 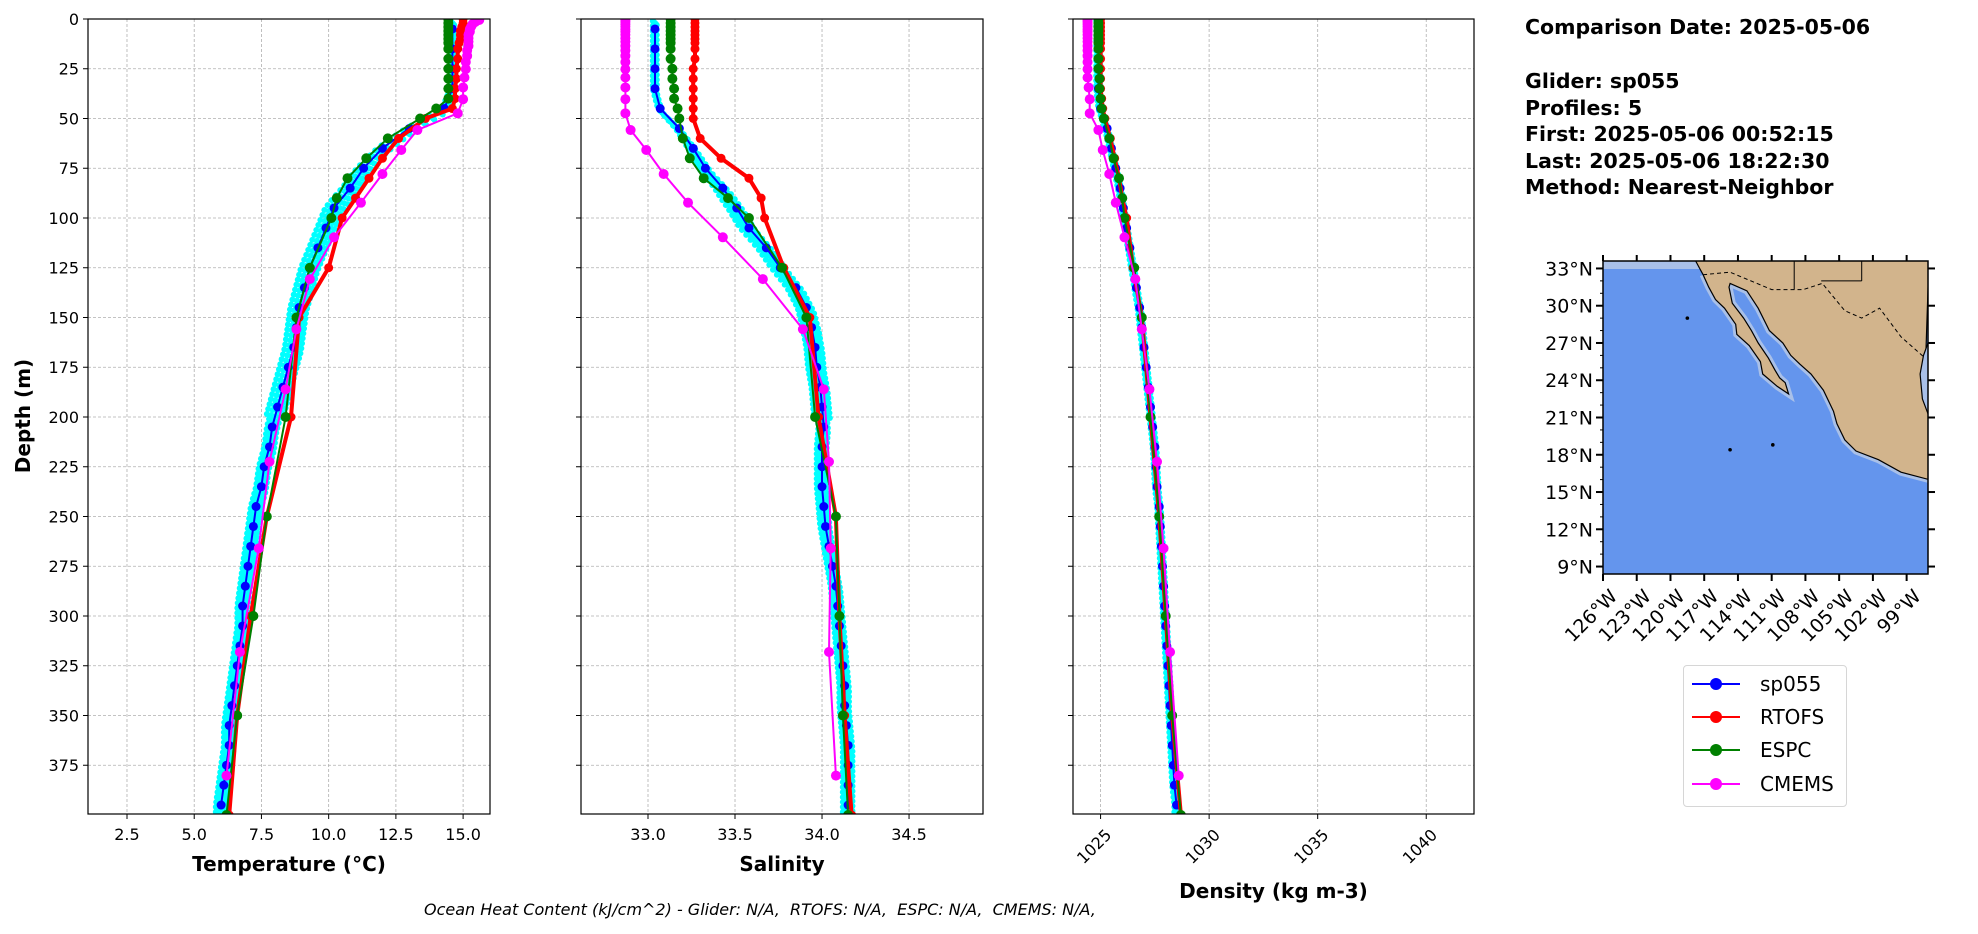 I want to click on y-tick-label: 250, so click(x=63, y=516).